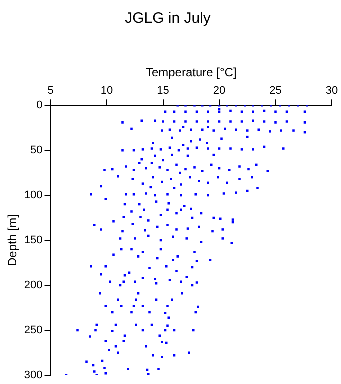 The image size is (341, 384). I want to click on x-tick-label: 5, so click(51, 91).